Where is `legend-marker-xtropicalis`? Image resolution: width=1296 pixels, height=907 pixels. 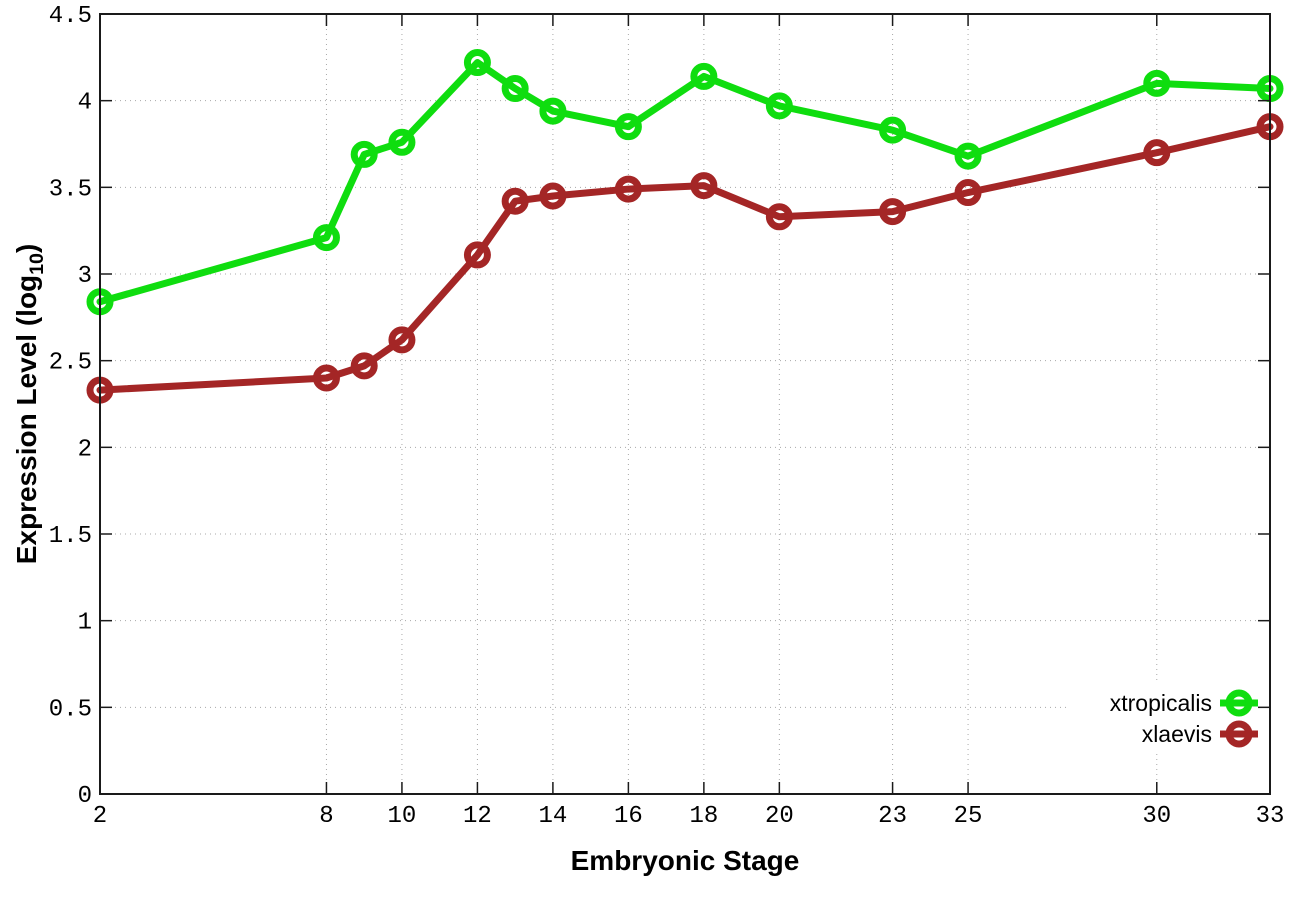
legend-marker-xtropicalis is located at coordinates (1239, 703).